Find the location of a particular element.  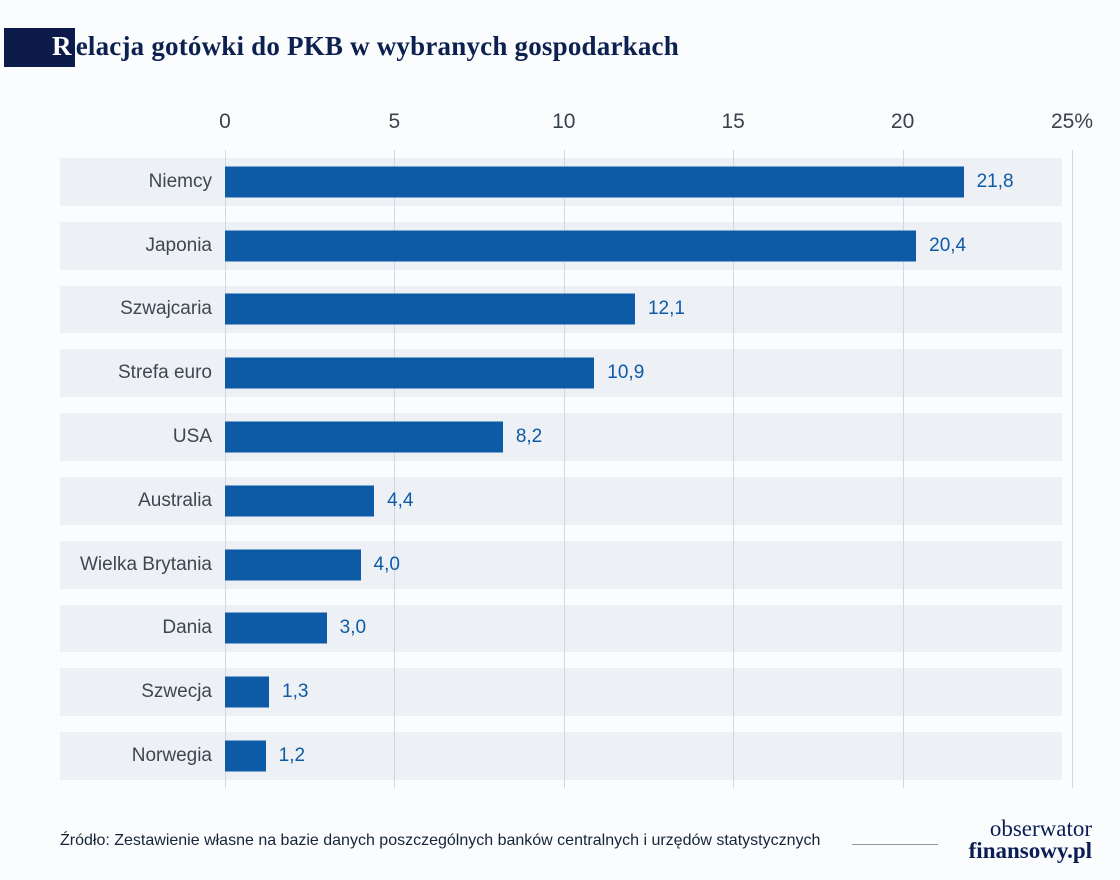

category-label: Norwegia is located at coordinates (171, 756).